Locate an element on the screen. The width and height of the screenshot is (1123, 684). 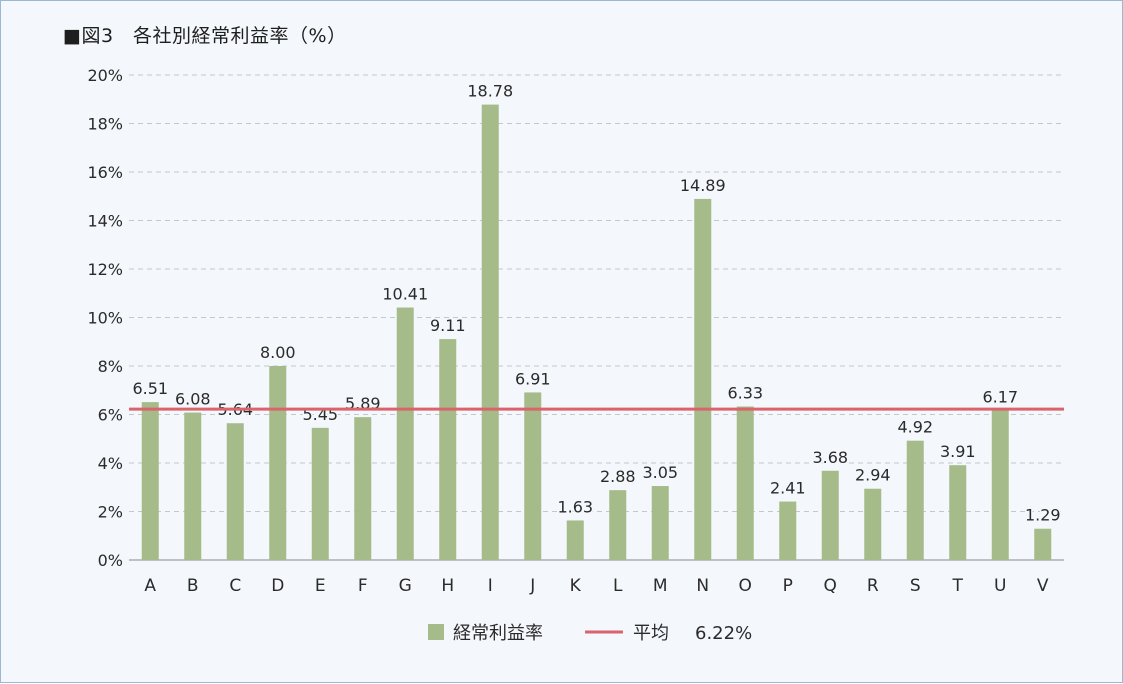
y-tick-label: 8% is located at coordinates (110, 366).